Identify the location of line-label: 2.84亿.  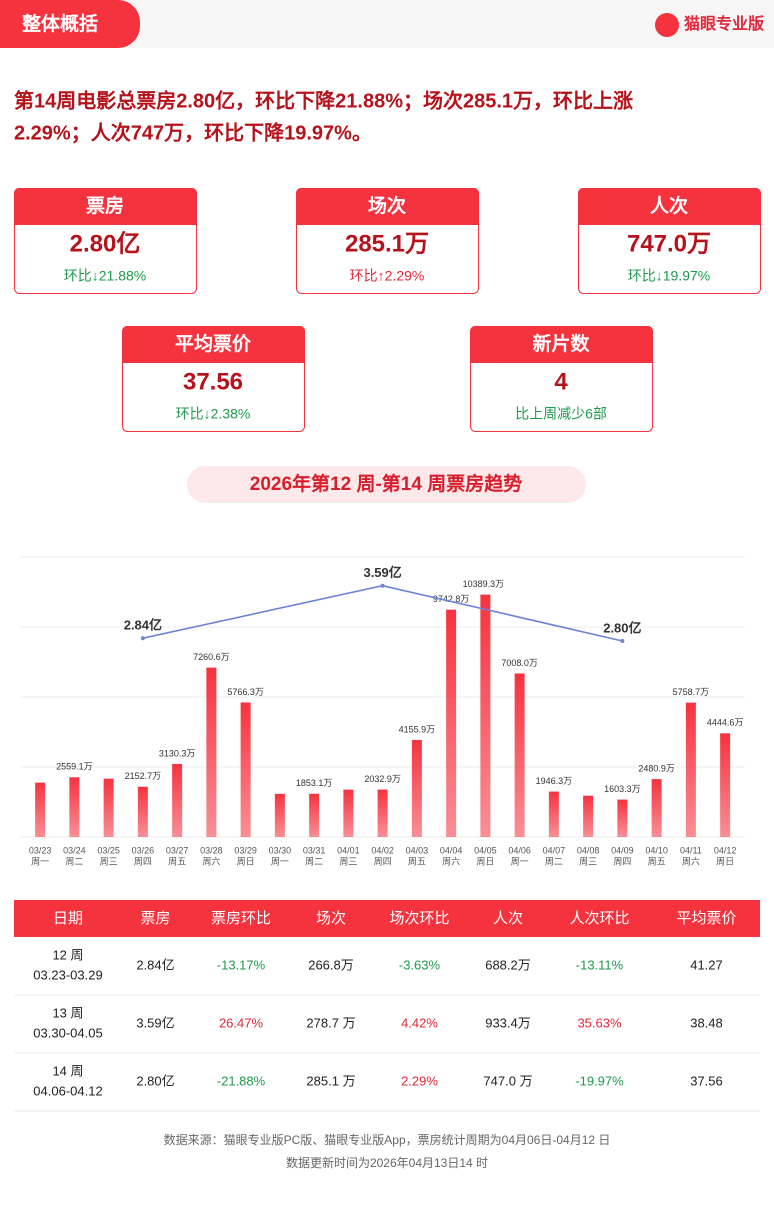
(143, 625).